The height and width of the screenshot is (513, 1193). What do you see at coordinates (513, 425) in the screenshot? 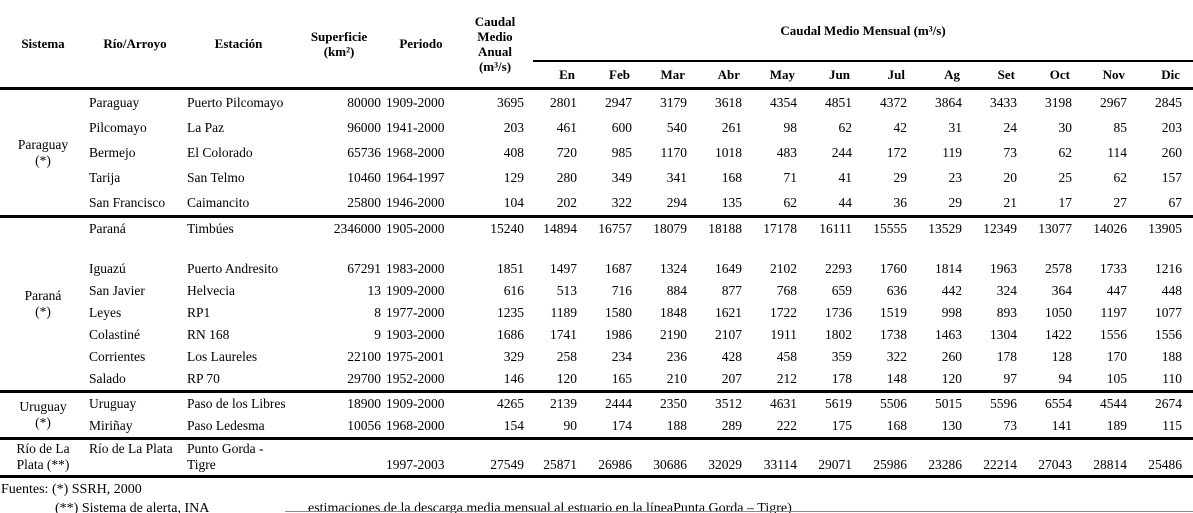
I see `cell-caudal-anual: 154` at bounding box center [513, 425].